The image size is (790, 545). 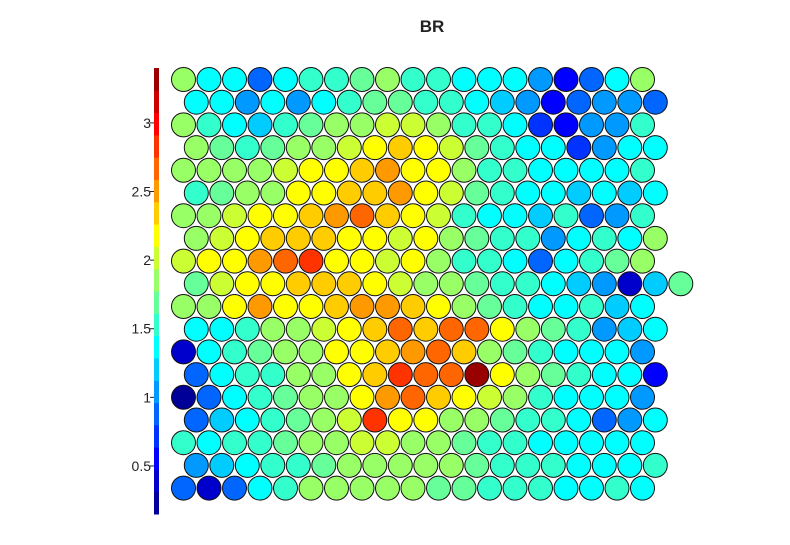 What do you see at coordinates (432, 26) in the screenshot?
I see `chart-title: BR` at bounding box center [432, 26].